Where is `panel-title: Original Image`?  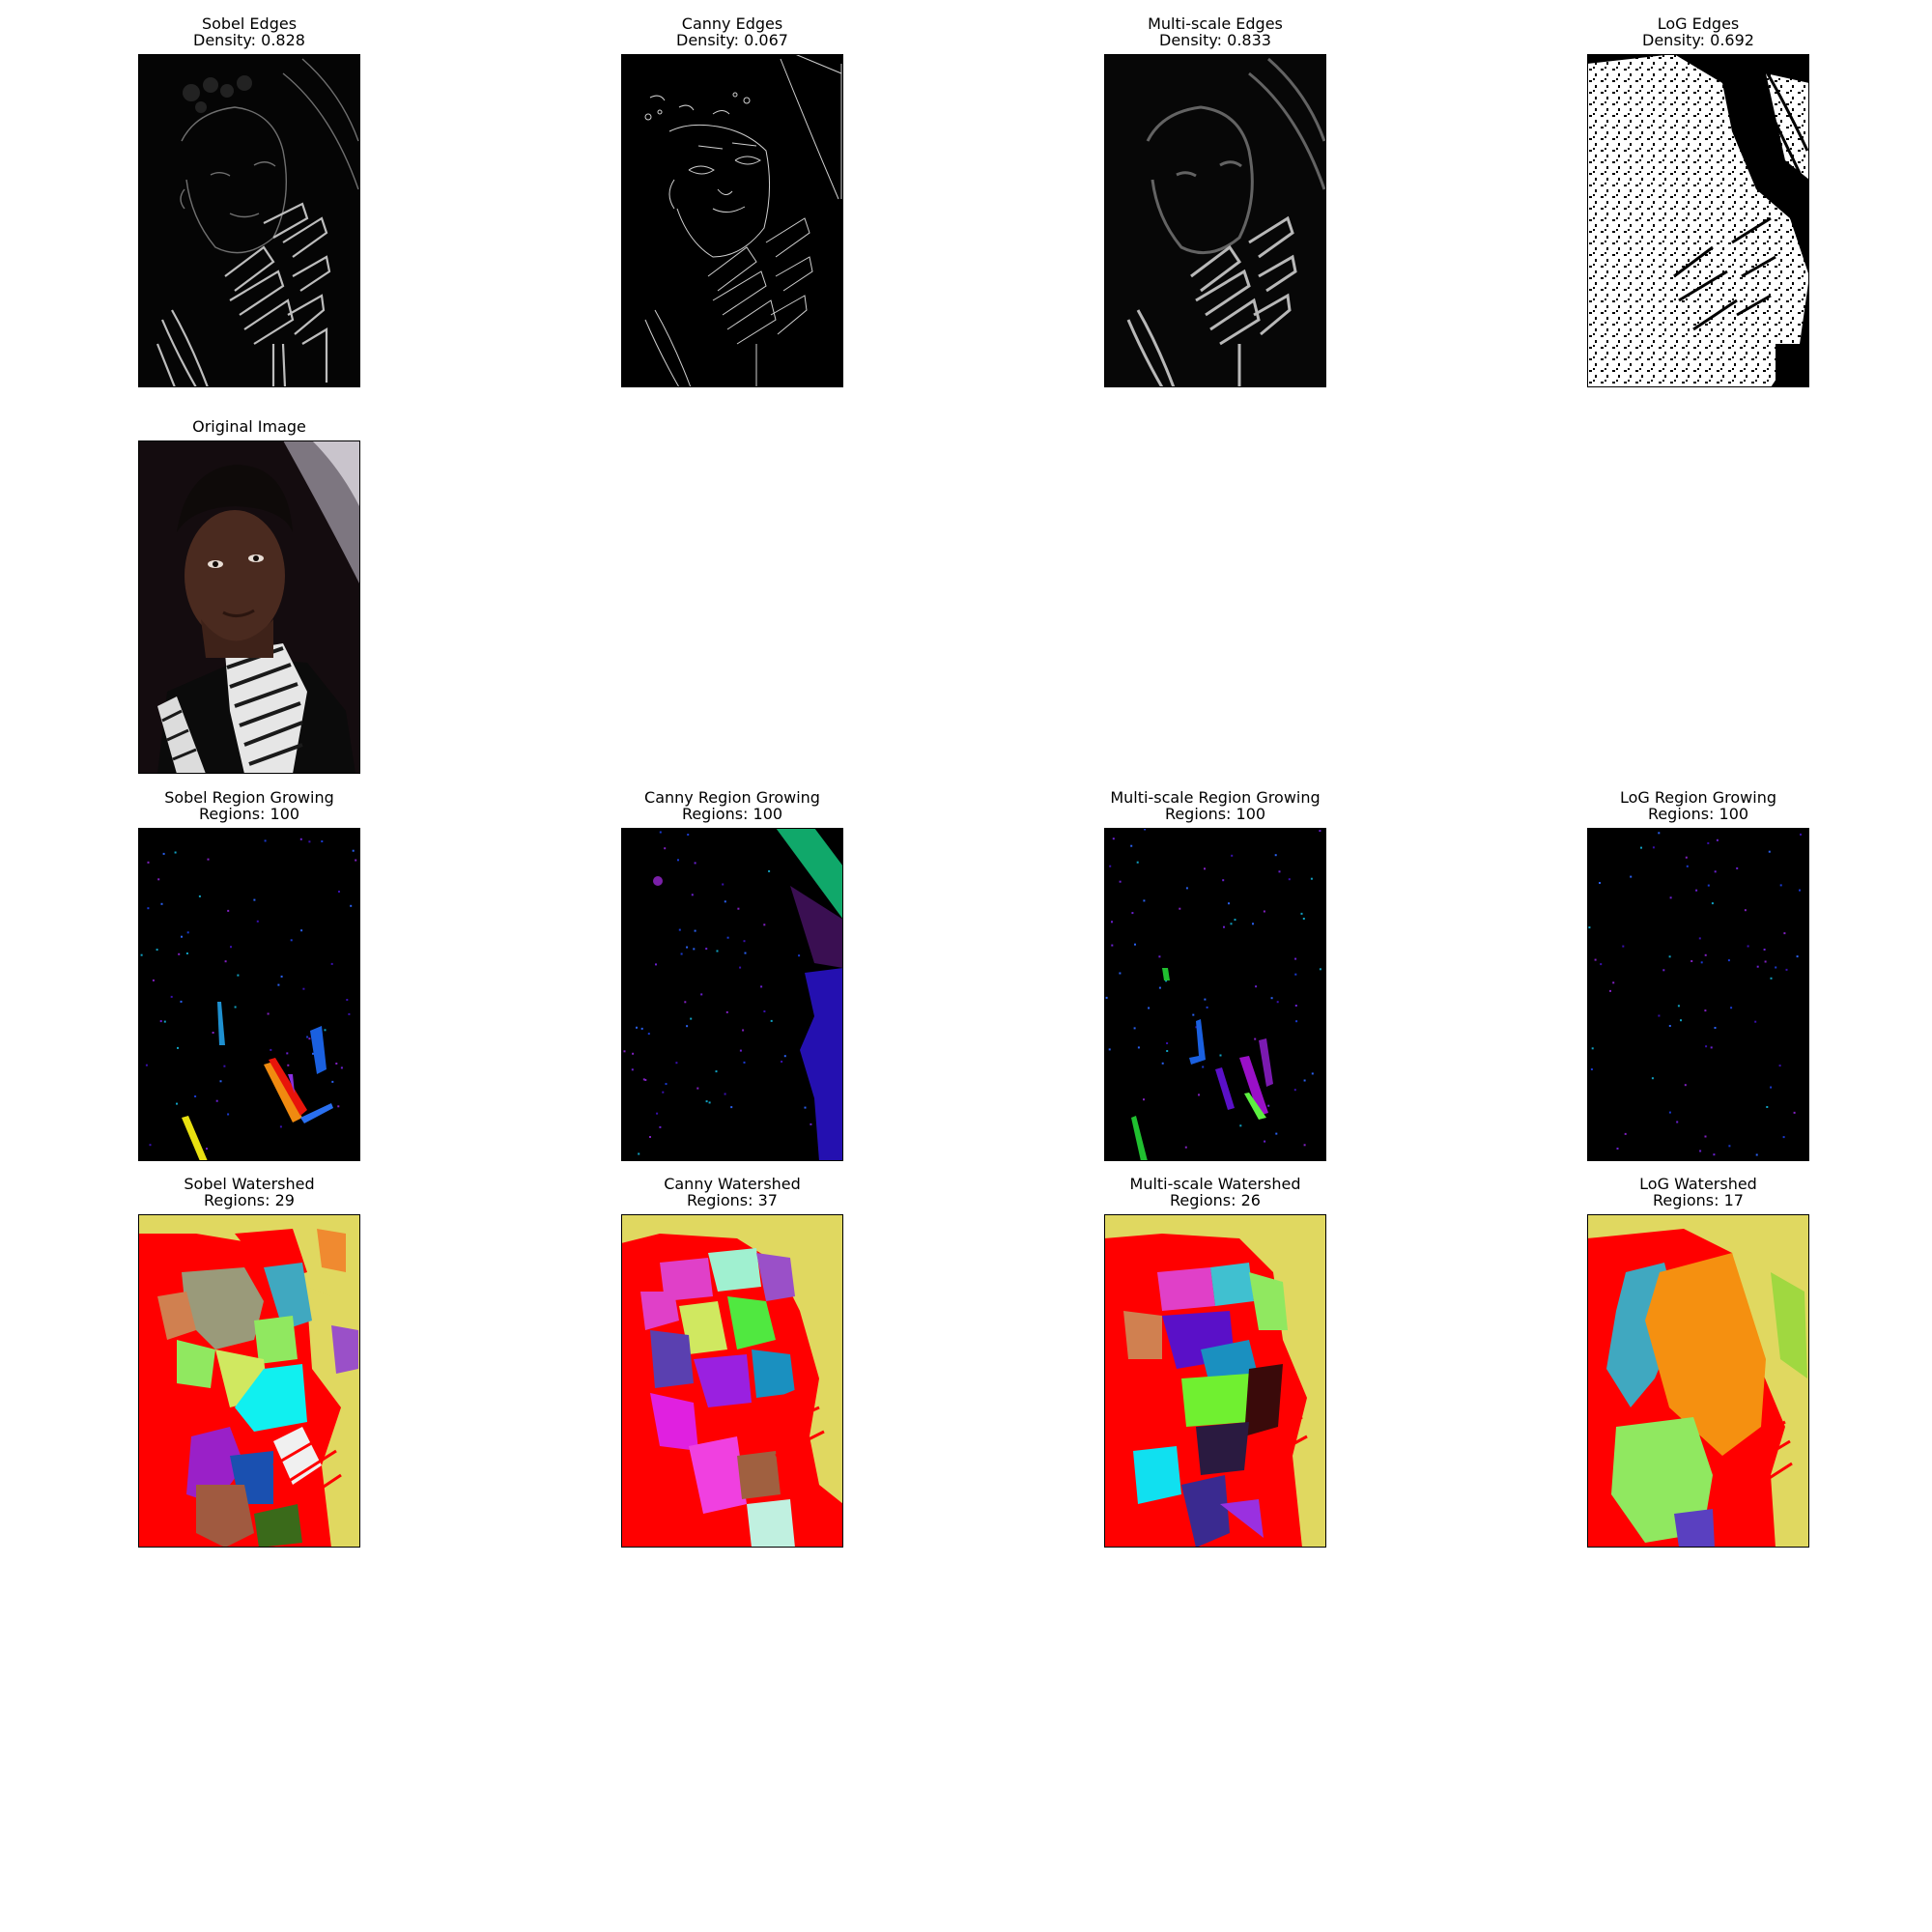 panel-title: Original Image is located at coordinates (249, 426).